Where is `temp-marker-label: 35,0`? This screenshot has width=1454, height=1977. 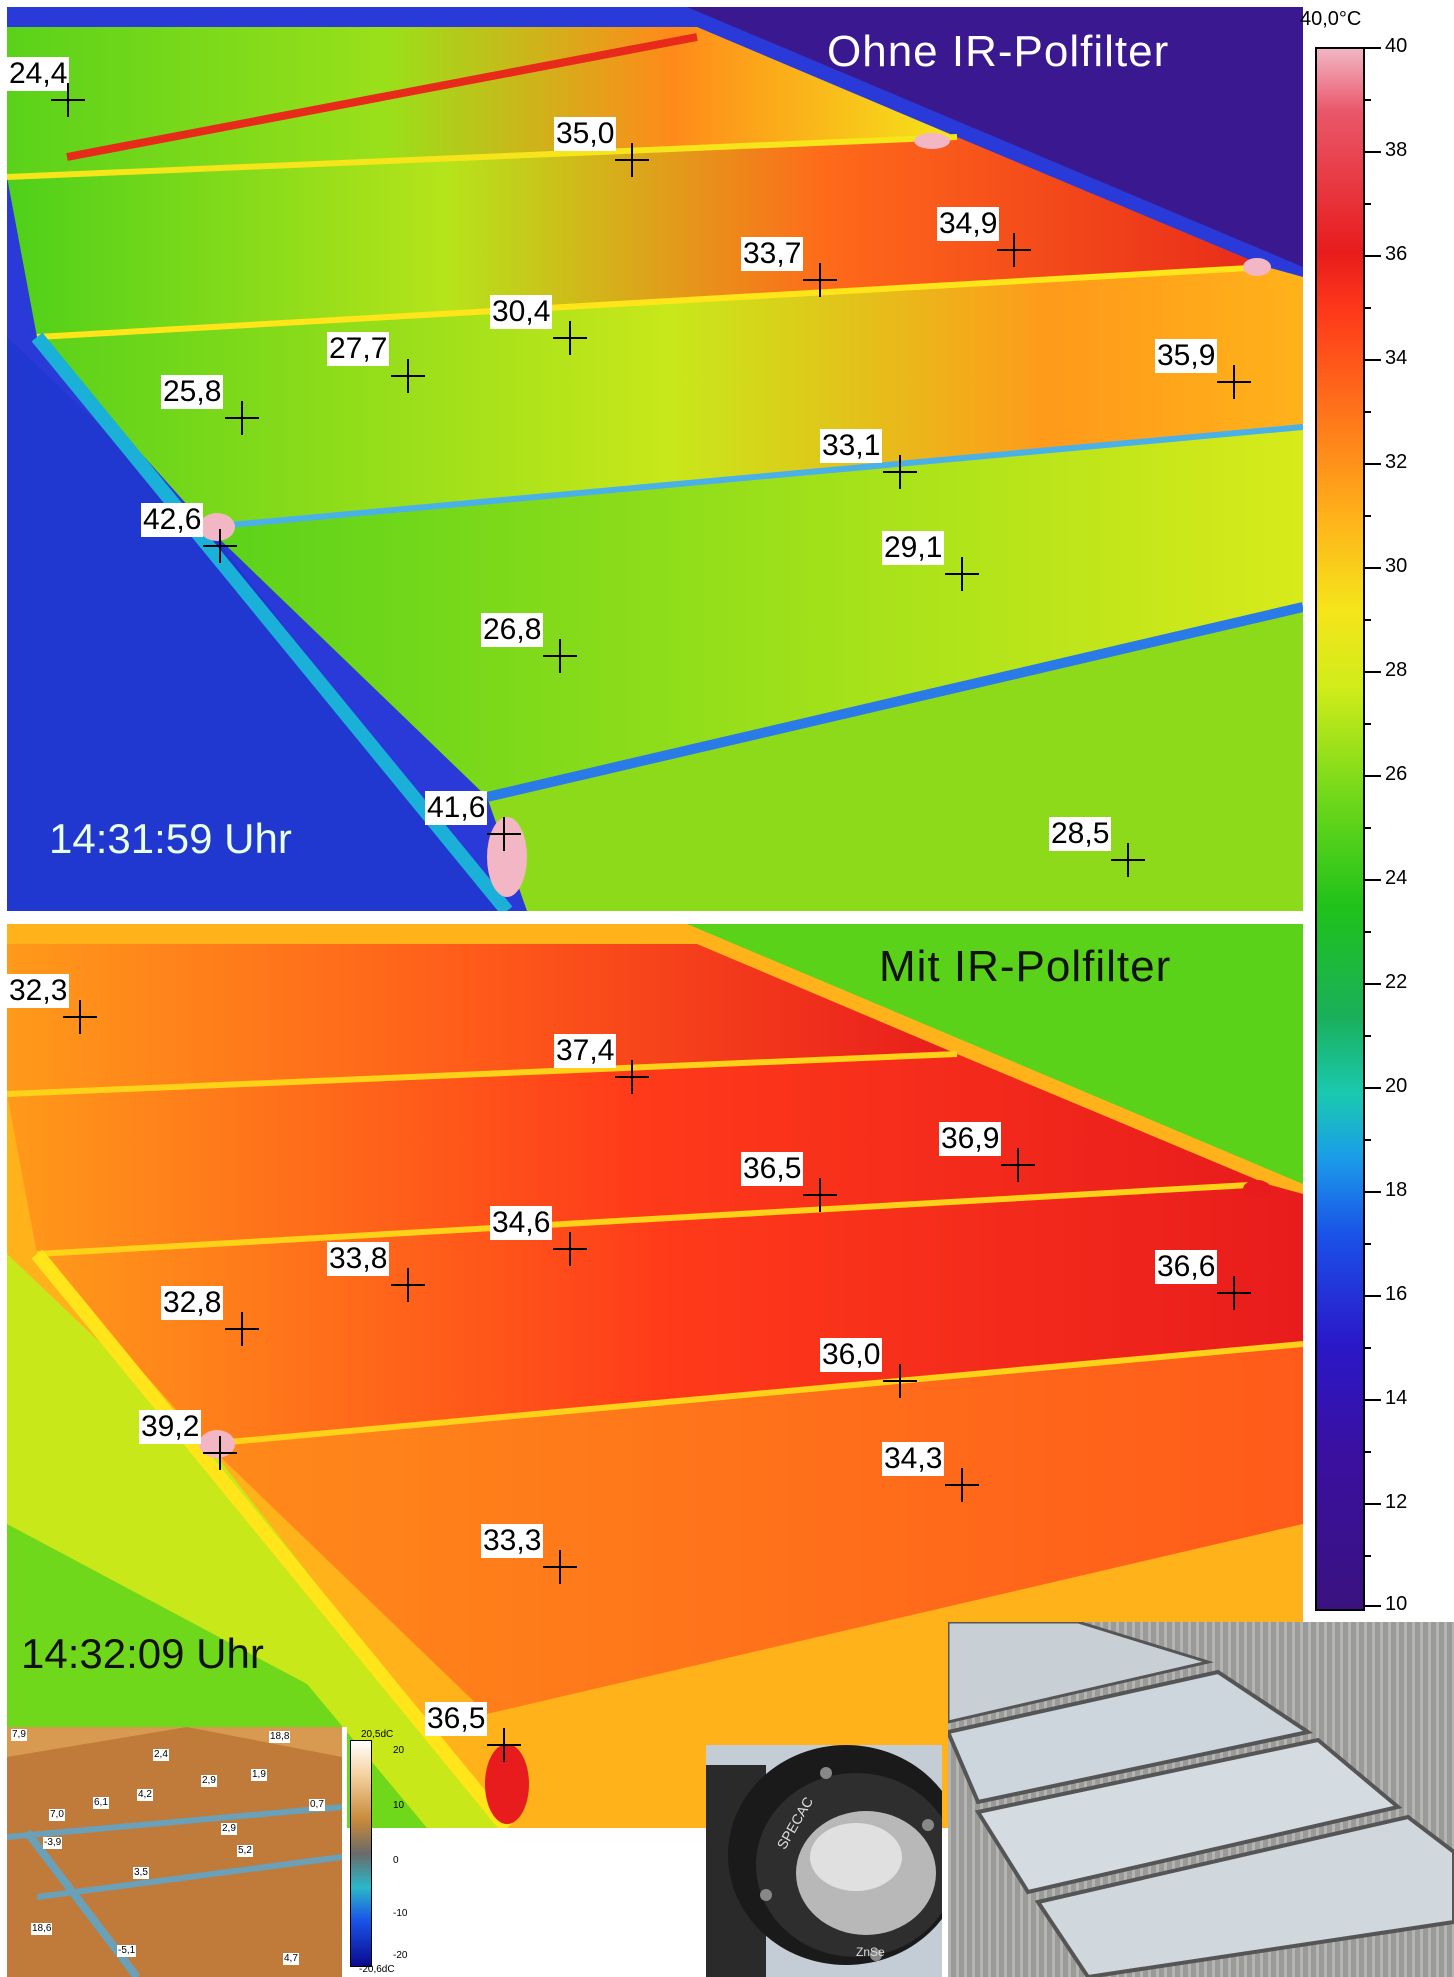
temp-marker-label: 35,0 is located at coordinates (585, 134).